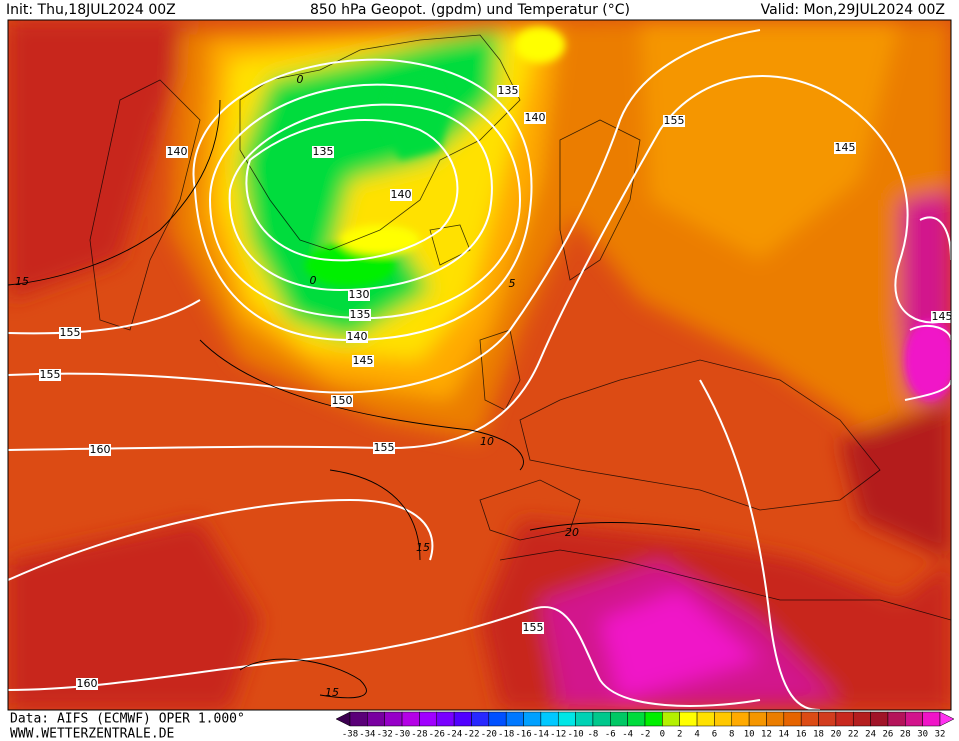 The image size is (959, 741). I want to click on colorbar-label: -6, so click(610, 735).